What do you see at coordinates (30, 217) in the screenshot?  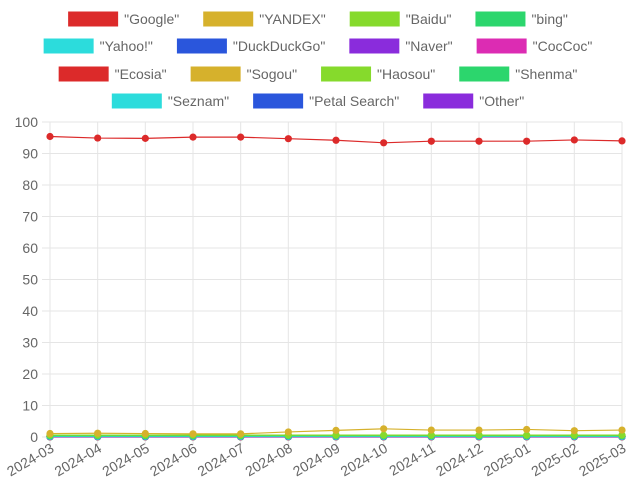 I see `y-tick-label: 70` at bounding box center [30, 217].